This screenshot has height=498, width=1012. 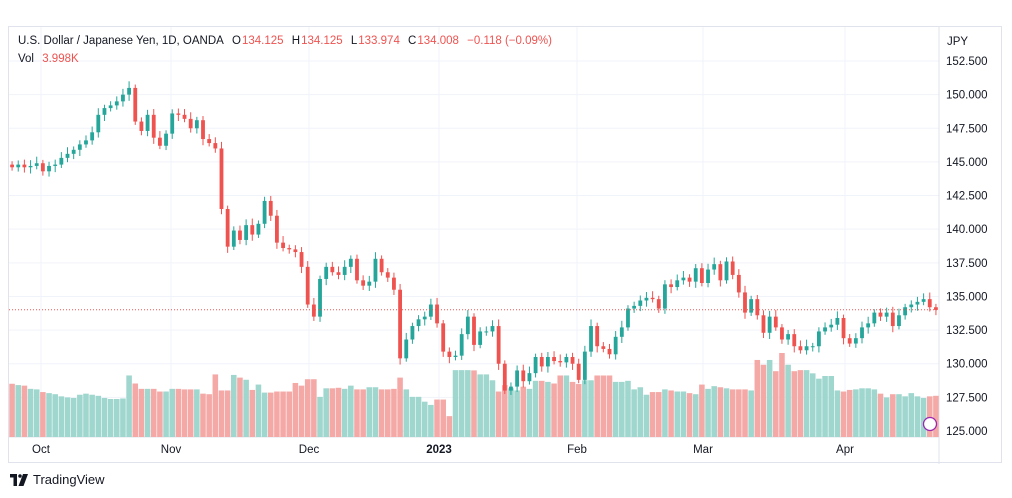 What do you see at coordinates (354, 41) in the screenshot?
I see `low-label: L` at bounding box center [354, 41].